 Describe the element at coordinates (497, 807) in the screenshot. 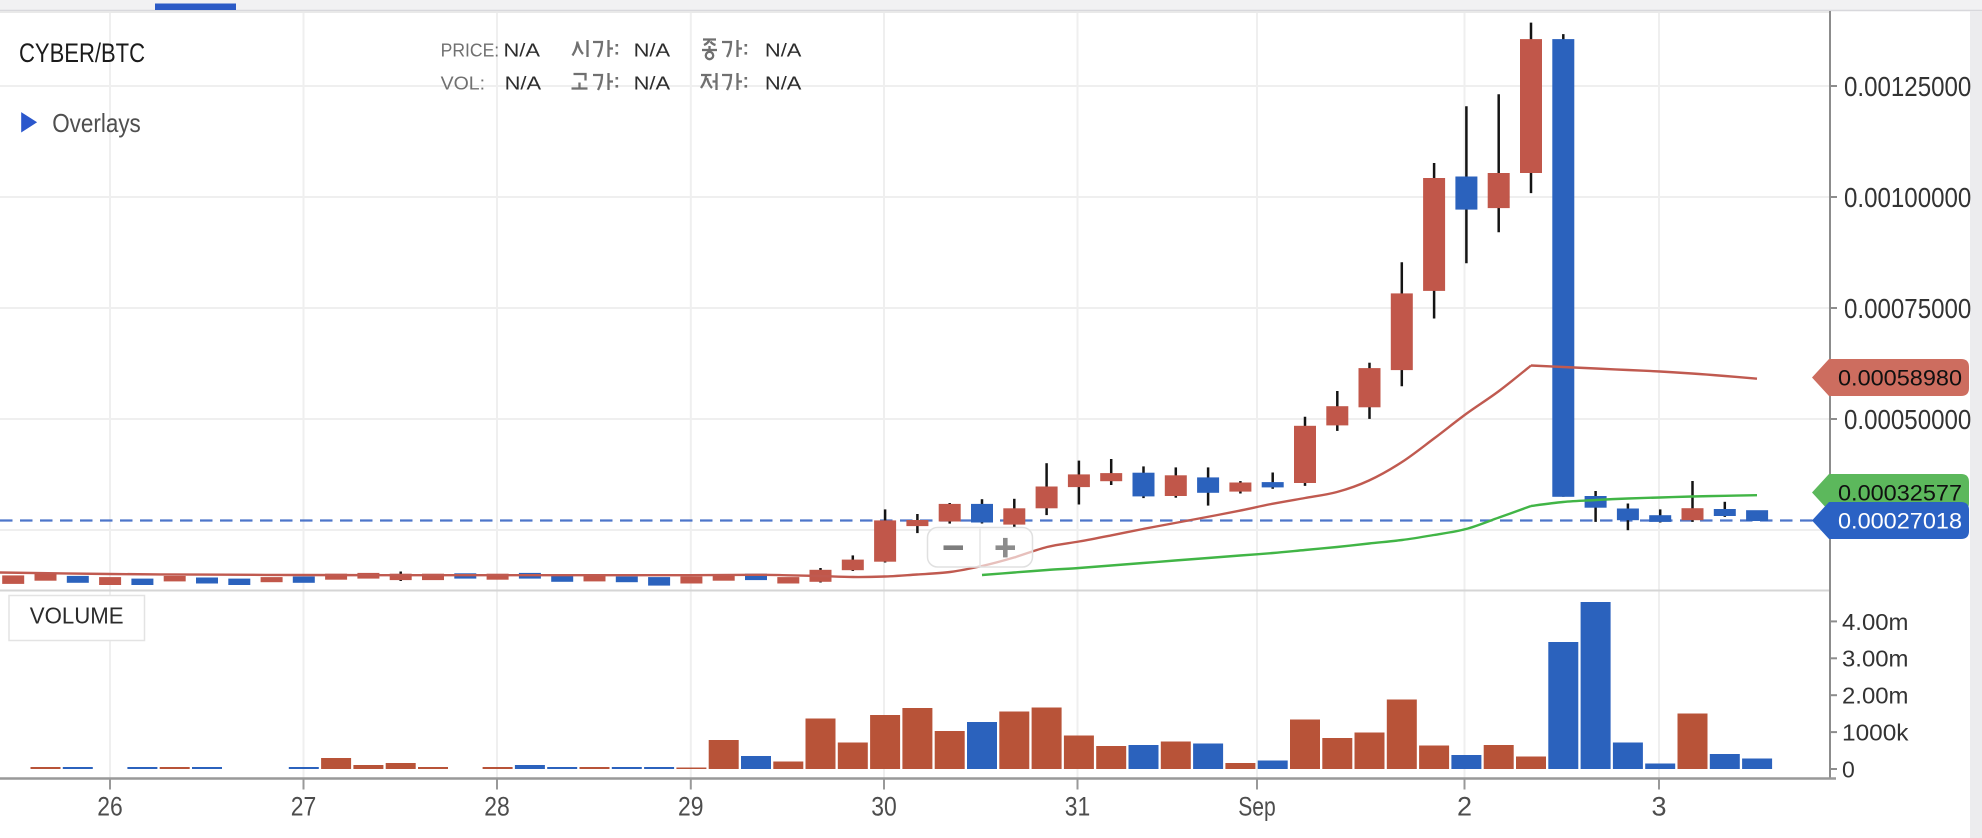

I see `svg-text: 28` at that location.